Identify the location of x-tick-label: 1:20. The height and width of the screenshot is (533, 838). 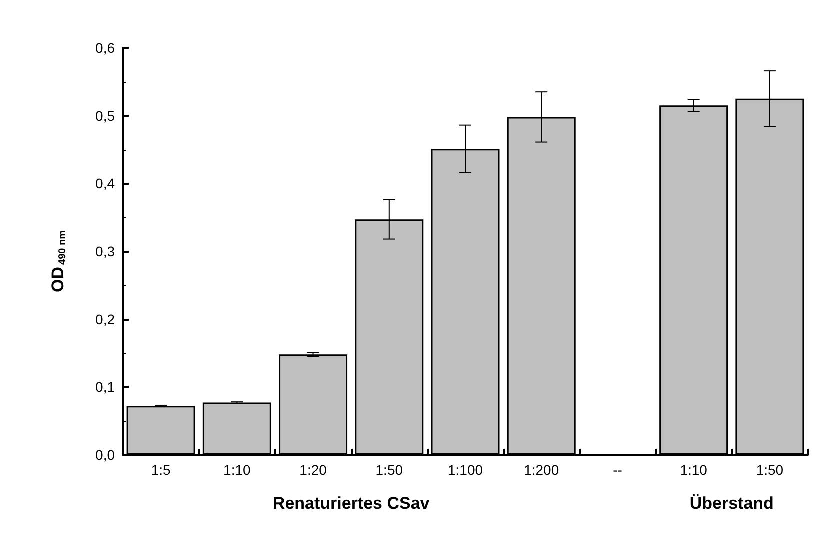
(314, 470).